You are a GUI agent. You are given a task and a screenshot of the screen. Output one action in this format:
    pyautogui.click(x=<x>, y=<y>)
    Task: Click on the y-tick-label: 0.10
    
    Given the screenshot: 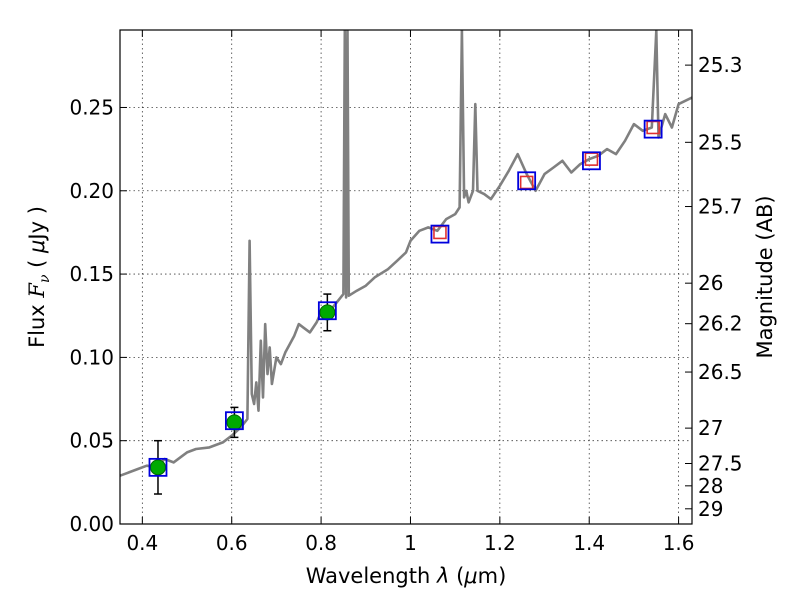 What is the action you would take?
    pyautogui.click(x=91, y=357)
    